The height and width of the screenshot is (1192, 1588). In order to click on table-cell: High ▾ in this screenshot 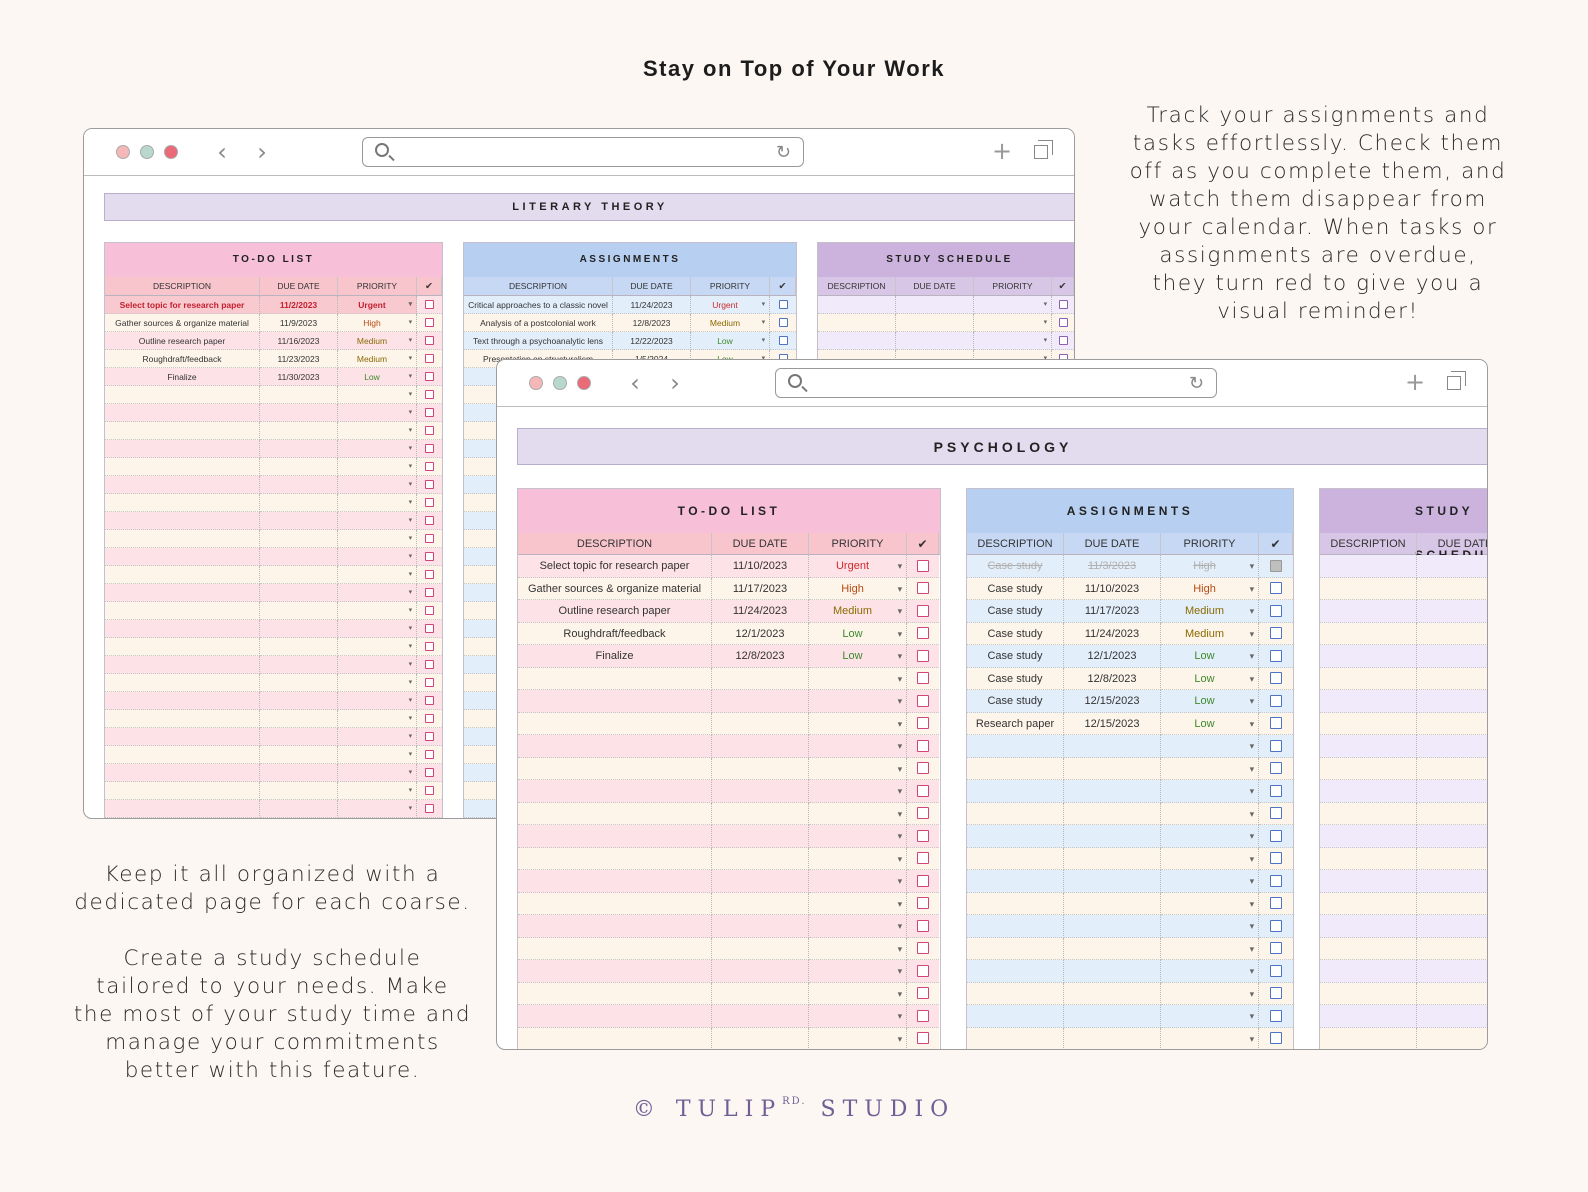, I will do `click(377, 323)`.